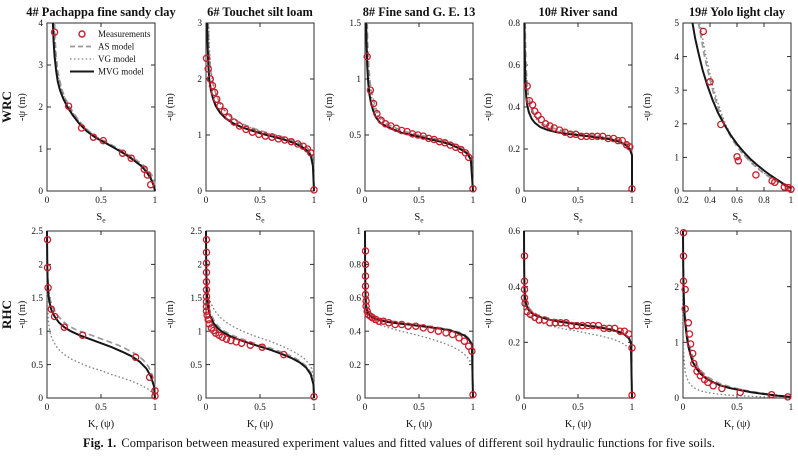  I want to click on y-tick-label: 1.5, so click(37, 299).